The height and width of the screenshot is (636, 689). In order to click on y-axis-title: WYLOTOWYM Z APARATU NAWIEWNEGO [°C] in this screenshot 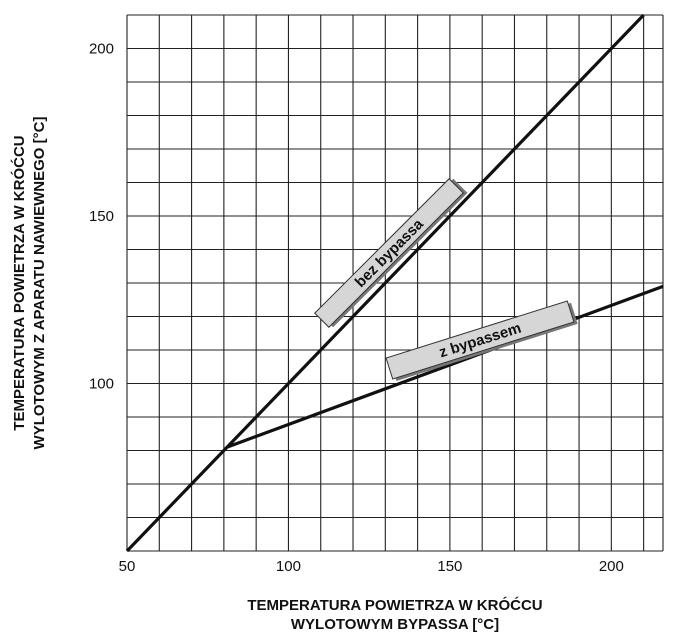, I will do `click(39, 283)`.